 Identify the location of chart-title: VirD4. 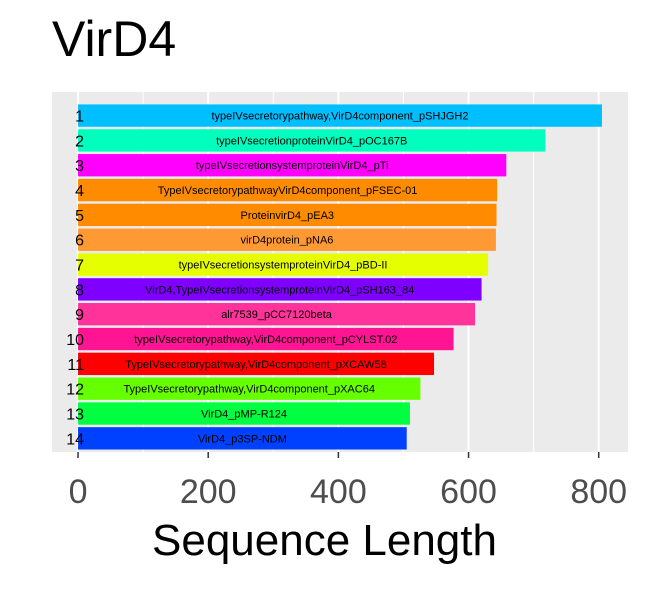
(114, 39).